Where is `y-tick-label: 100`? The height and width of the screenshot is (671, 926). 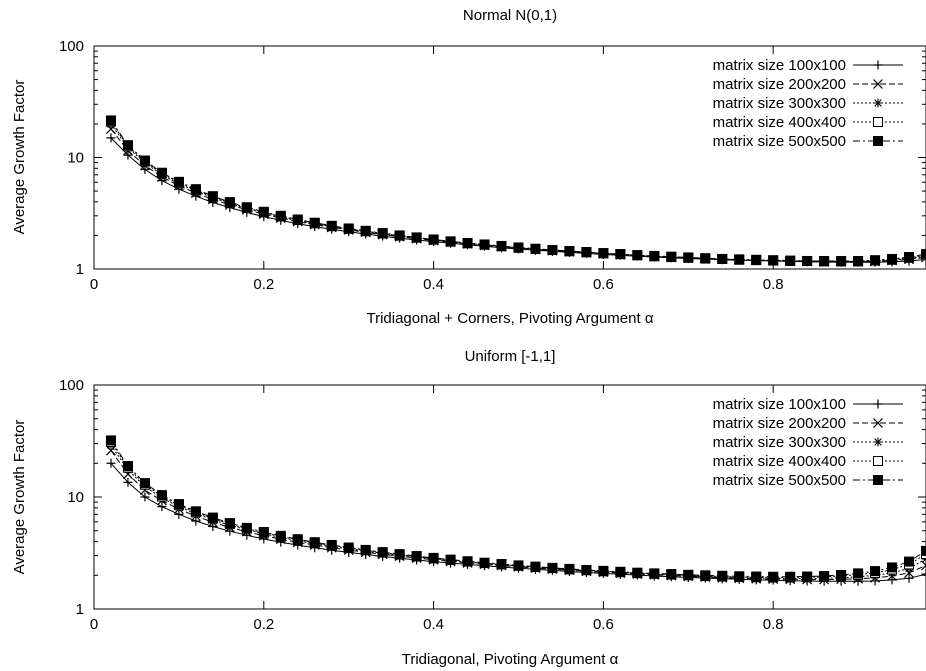
y-tick-label: 100 is located at coordinates (71, 385).